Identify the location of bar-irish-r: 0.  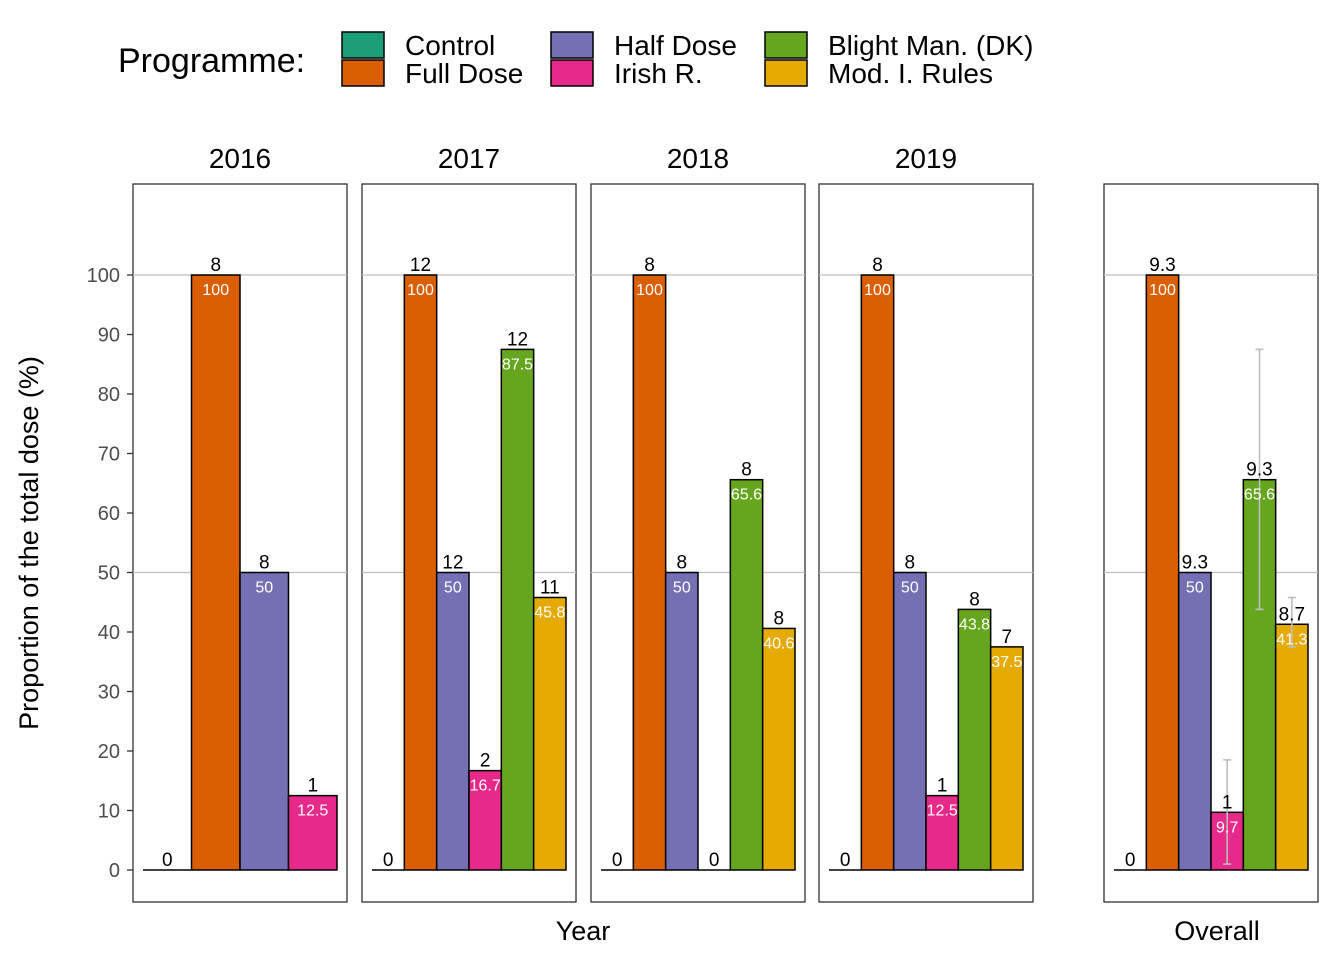
(714, 860).